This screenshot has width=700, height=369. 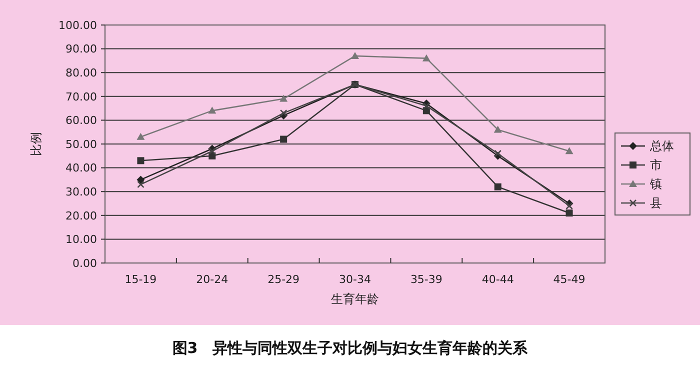 I want to click on x-tick-label: 35-39, so click(x=426, y=279).